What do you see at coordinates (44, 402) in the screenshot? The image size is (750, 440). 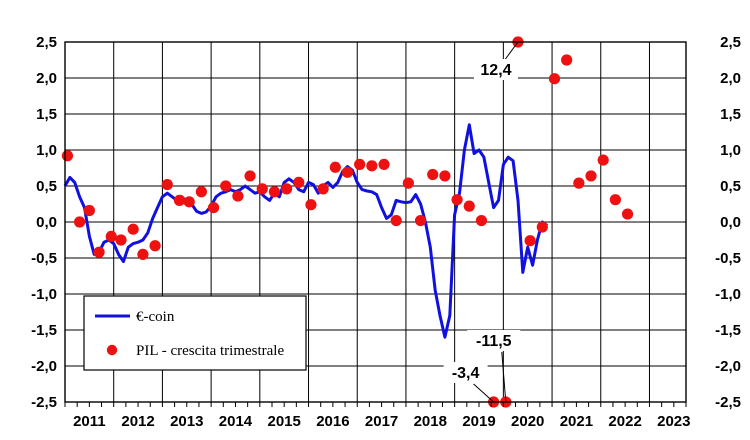 I see `y-tick-label-left: -2,5` at bounding box center [44, 402].